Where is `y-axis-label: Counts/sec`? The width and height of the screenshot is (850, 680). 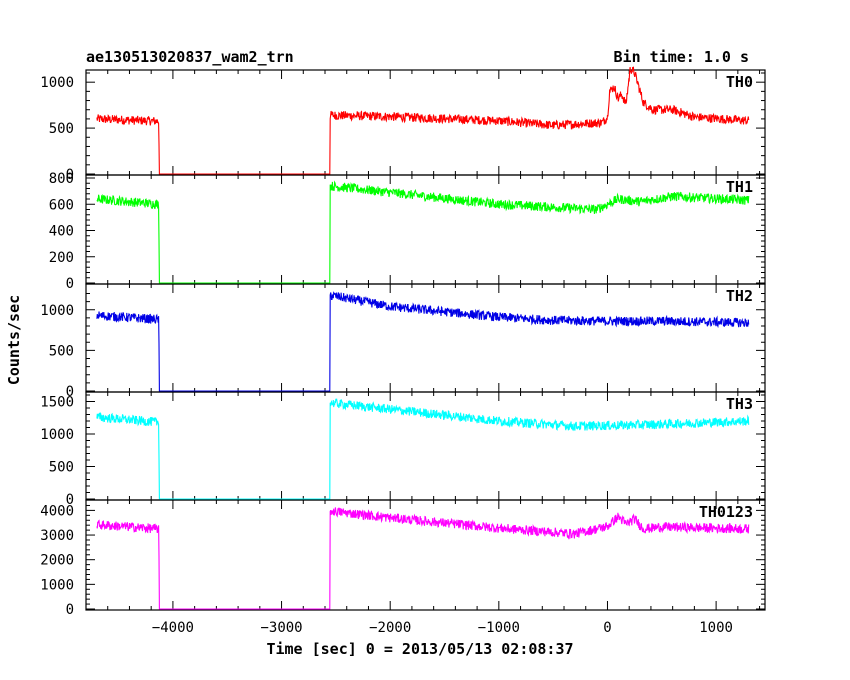 y-axis-label: Counts/sec is located at coordinates (14, 340).